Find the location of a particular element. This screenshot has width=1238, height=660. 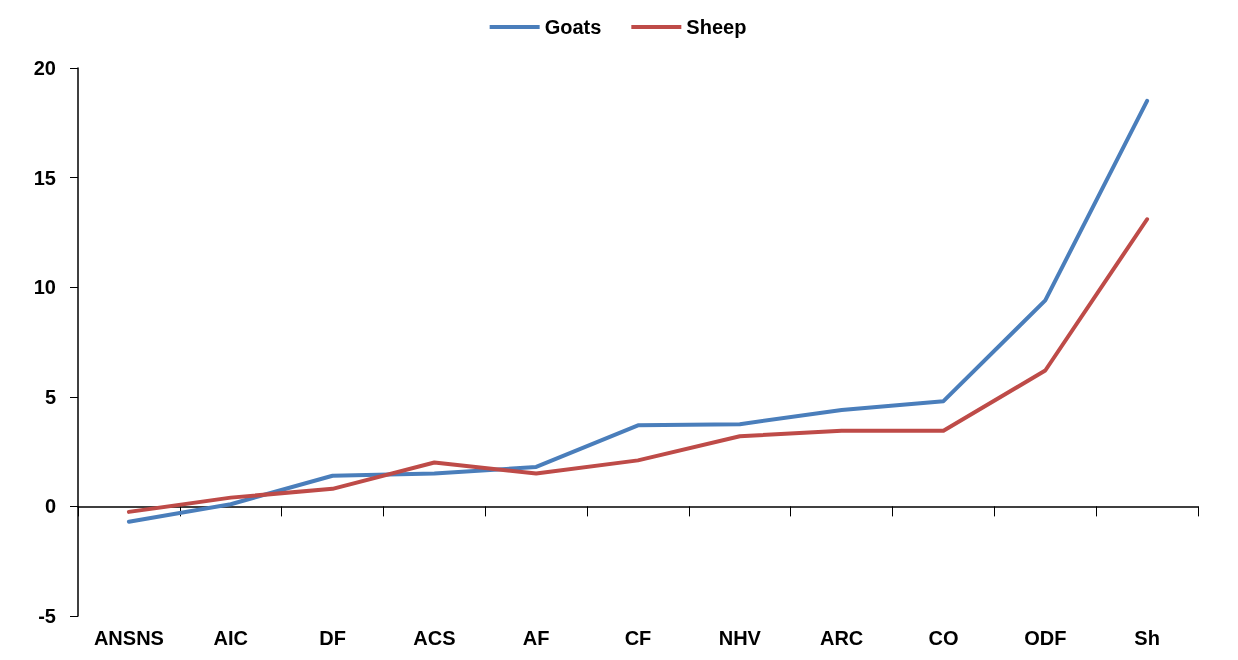

y-tick-label: 0 is located at coordinates (50, 506).